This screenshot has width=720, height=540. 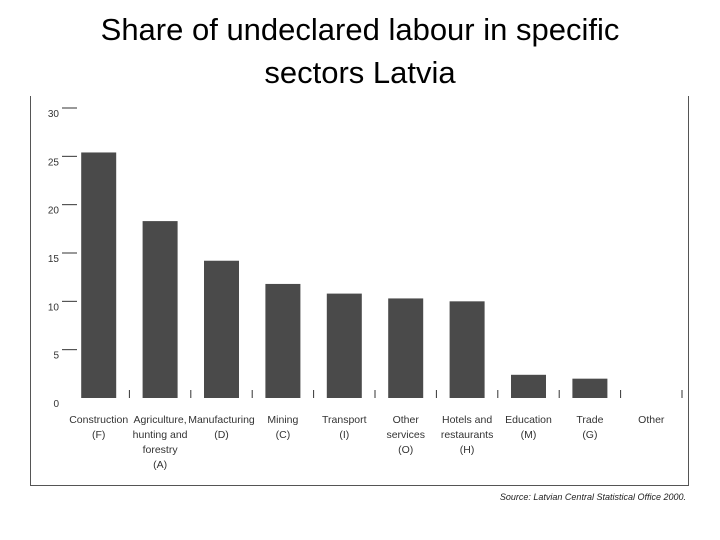 I want to click on category-label: Construction, so click(x=98, y=420).